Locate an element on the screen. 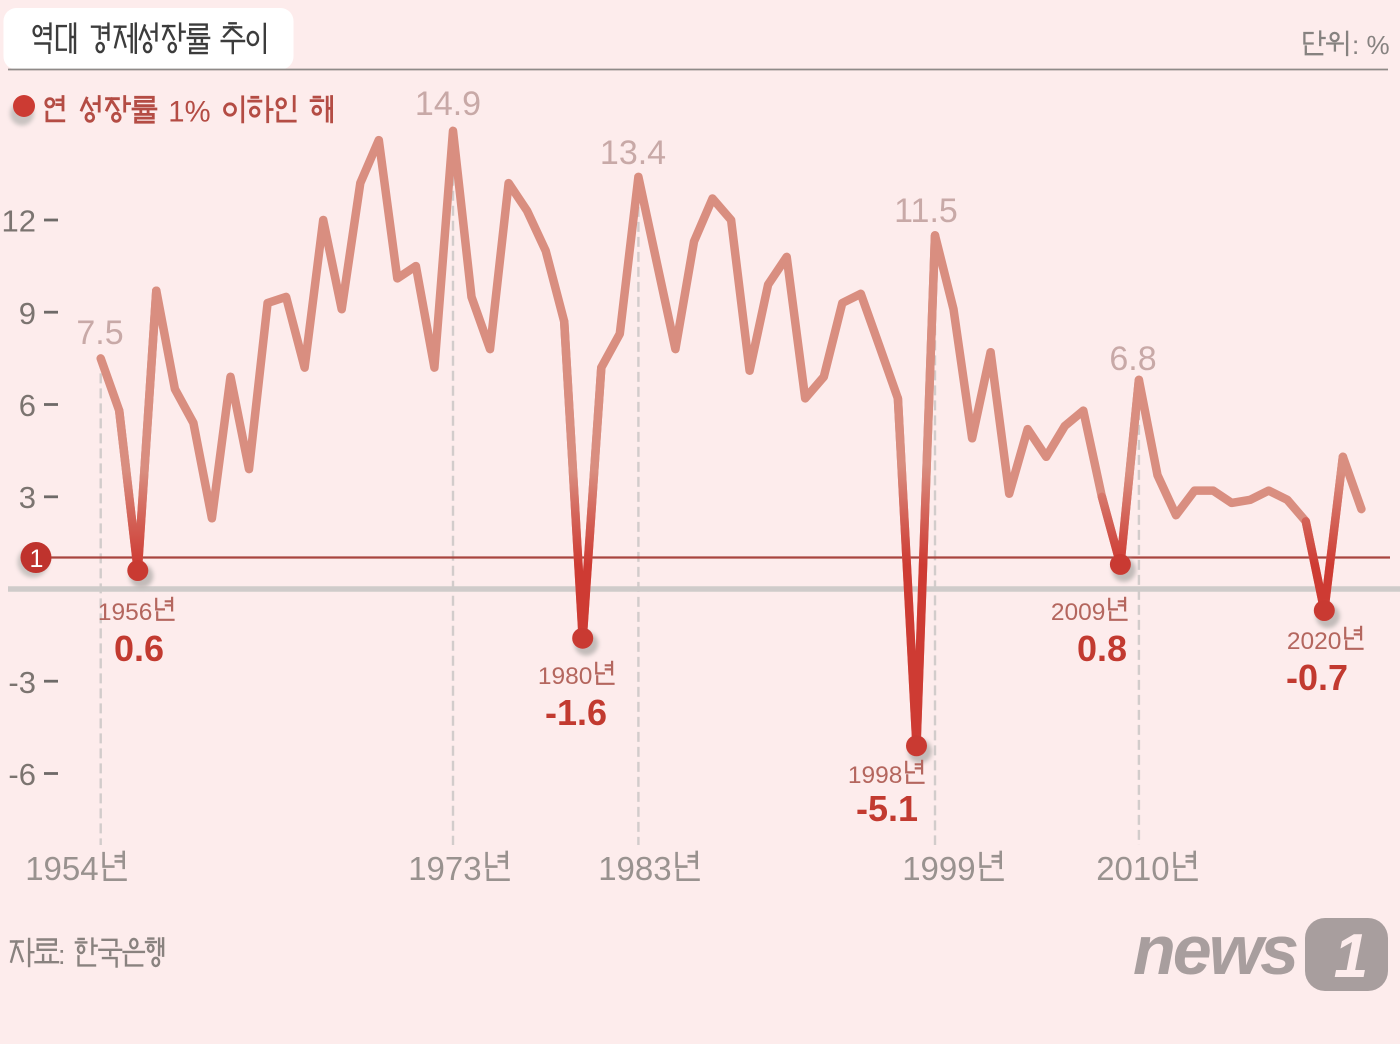 This screenshot has height=1044, width=1400. svg-text:: %: : % is located at coordinates (1371, 45).